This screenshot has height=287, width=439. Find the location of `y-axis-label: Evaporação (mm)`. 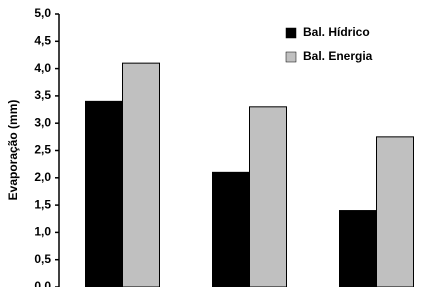

y-axis-label: Evaporação (mm) is located at coordinates (13, 150).